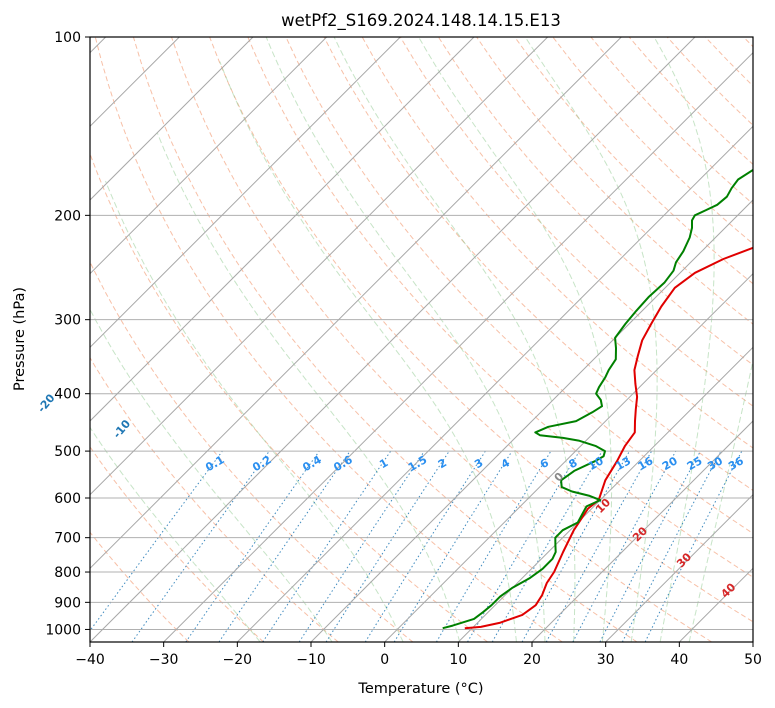  What do you see at coordinates (67, 603) in the screenshot?
I see `y-tick-label: 900` at bounding box center [67, 603].